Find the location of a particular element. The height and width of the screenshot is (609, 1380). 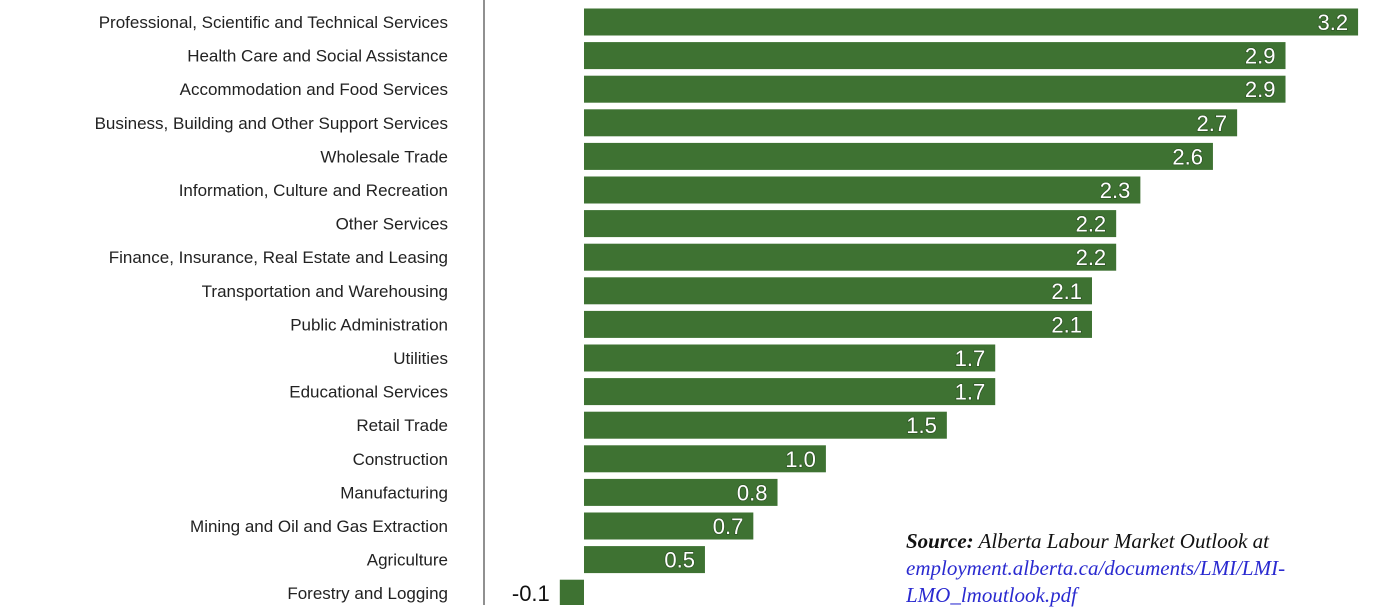

value-label: 0.8 is located at coordinates (752, 492).